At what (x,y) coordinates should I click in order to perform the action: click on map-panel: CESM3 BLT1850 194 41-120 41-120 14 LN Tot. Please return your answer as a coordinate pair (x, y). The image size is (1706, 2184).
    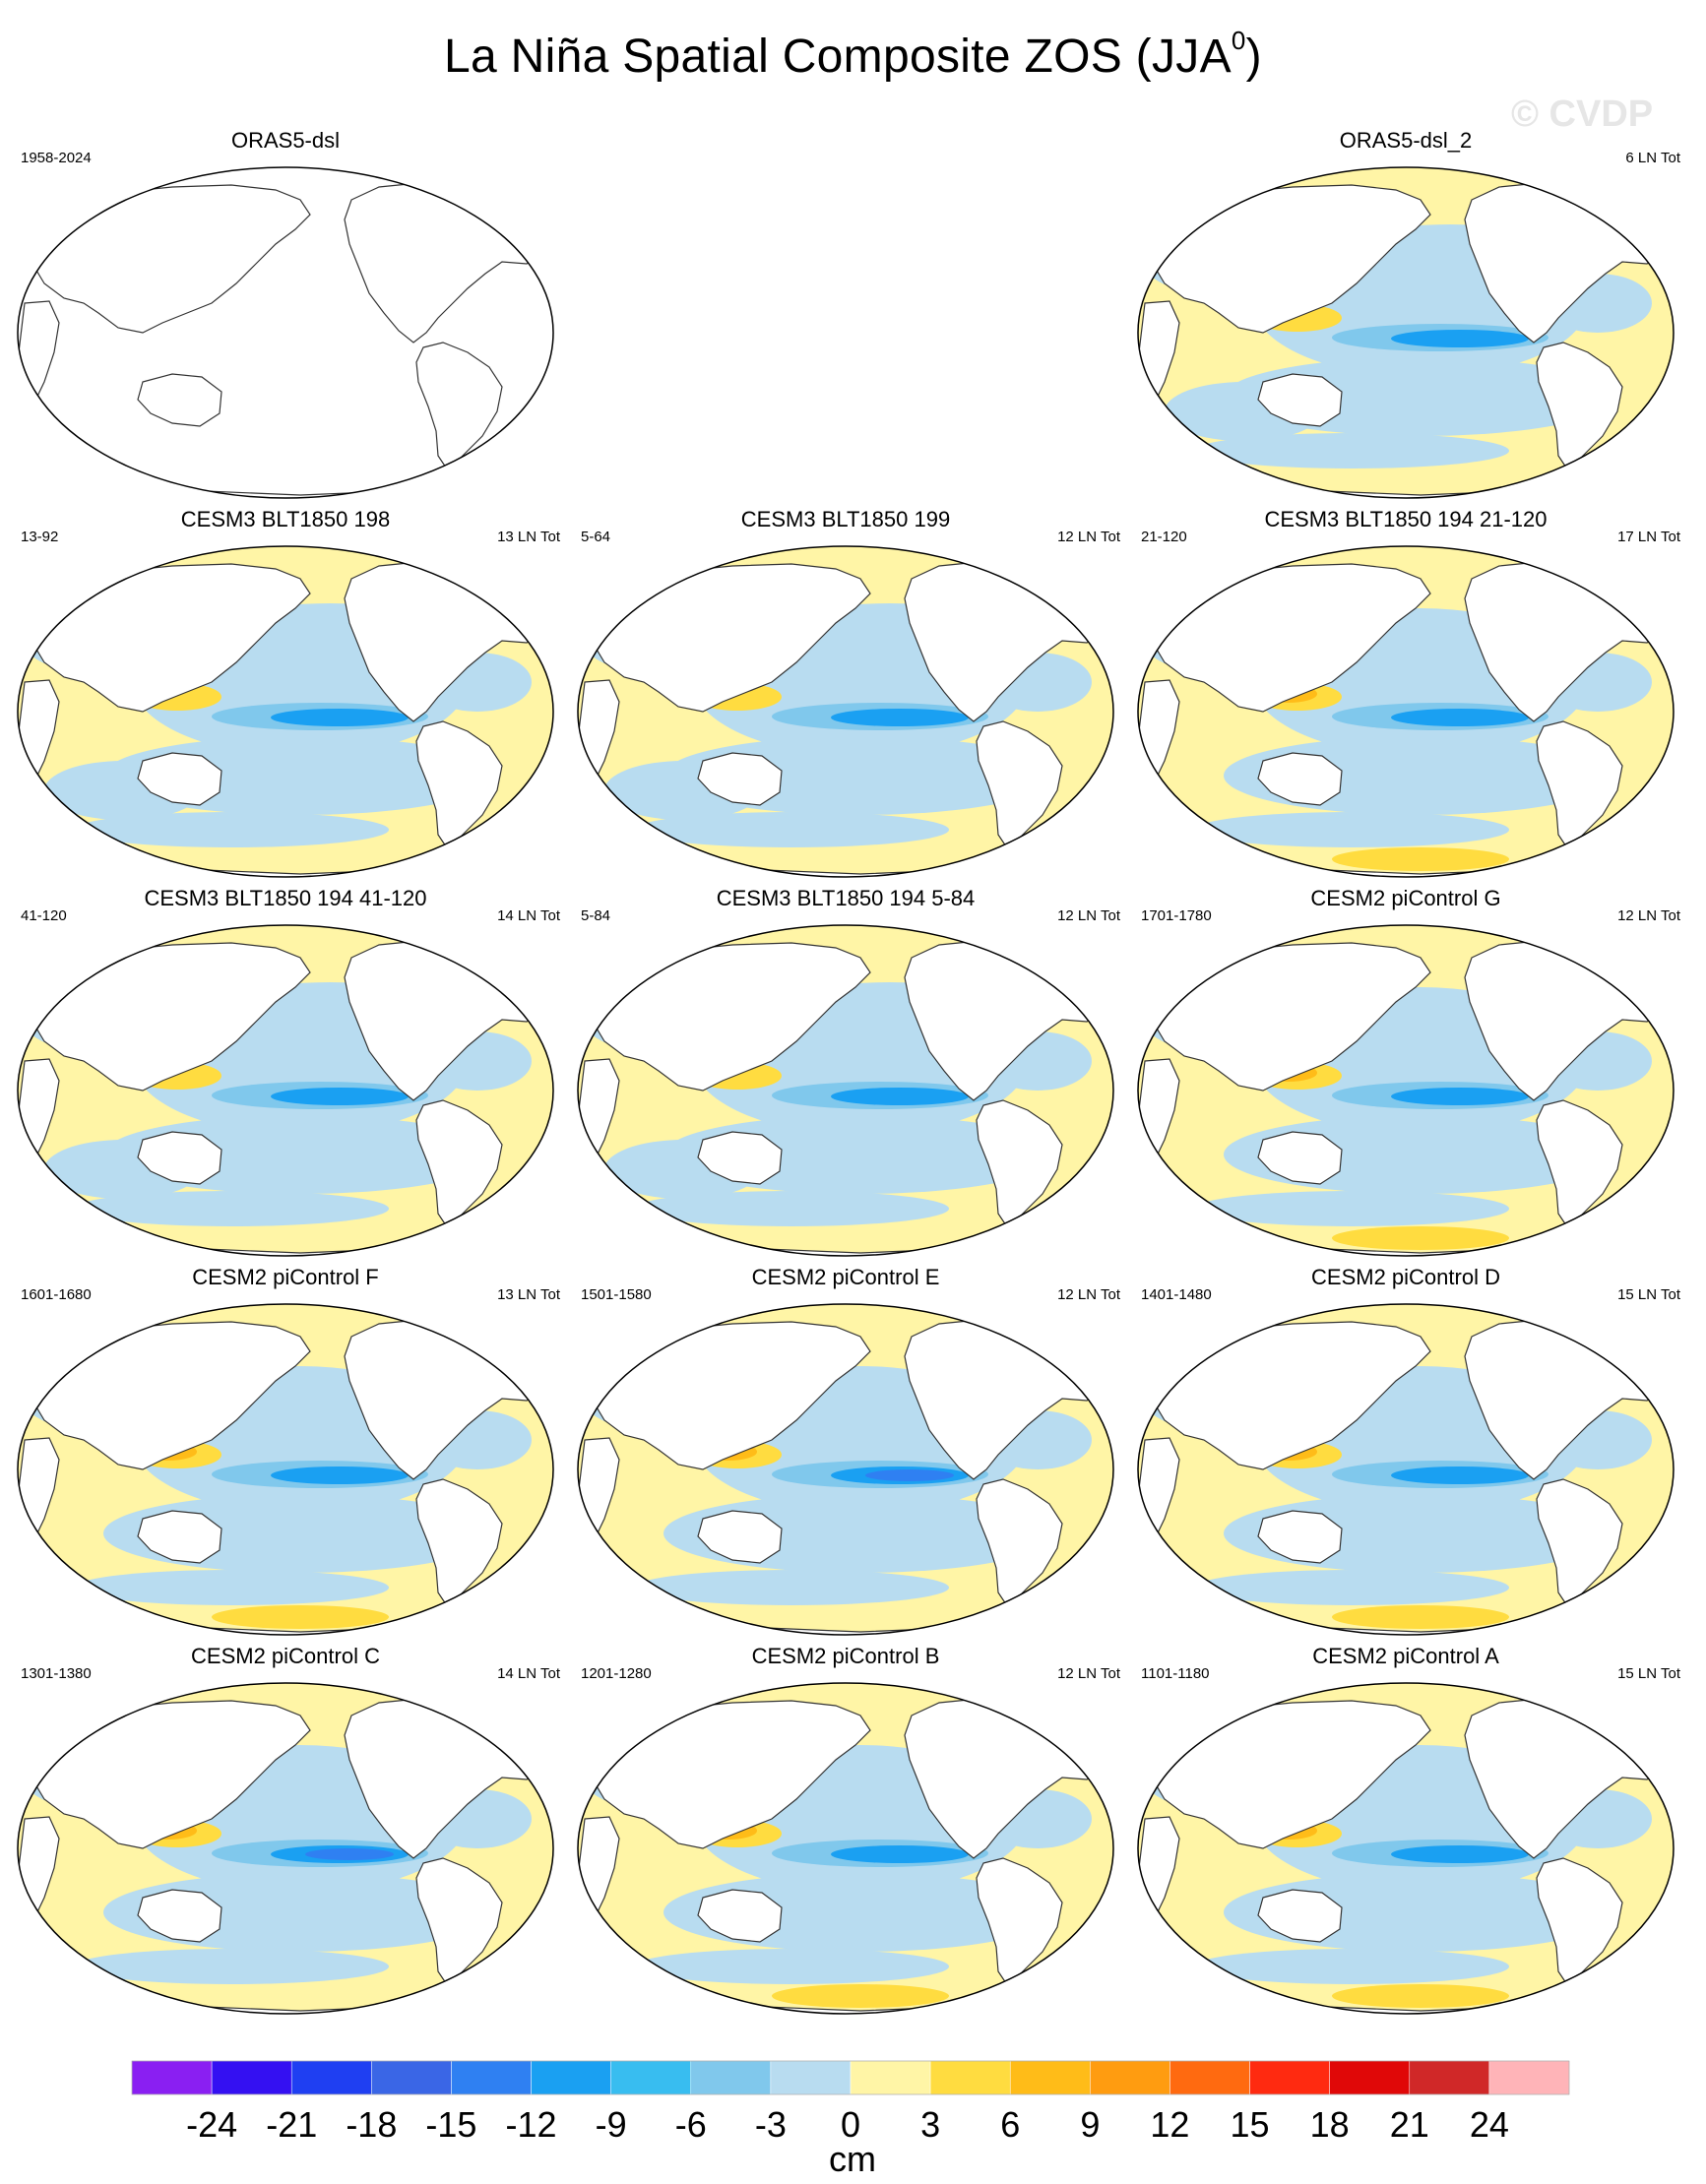
    Looking at the image, I should click on (285, 1075).